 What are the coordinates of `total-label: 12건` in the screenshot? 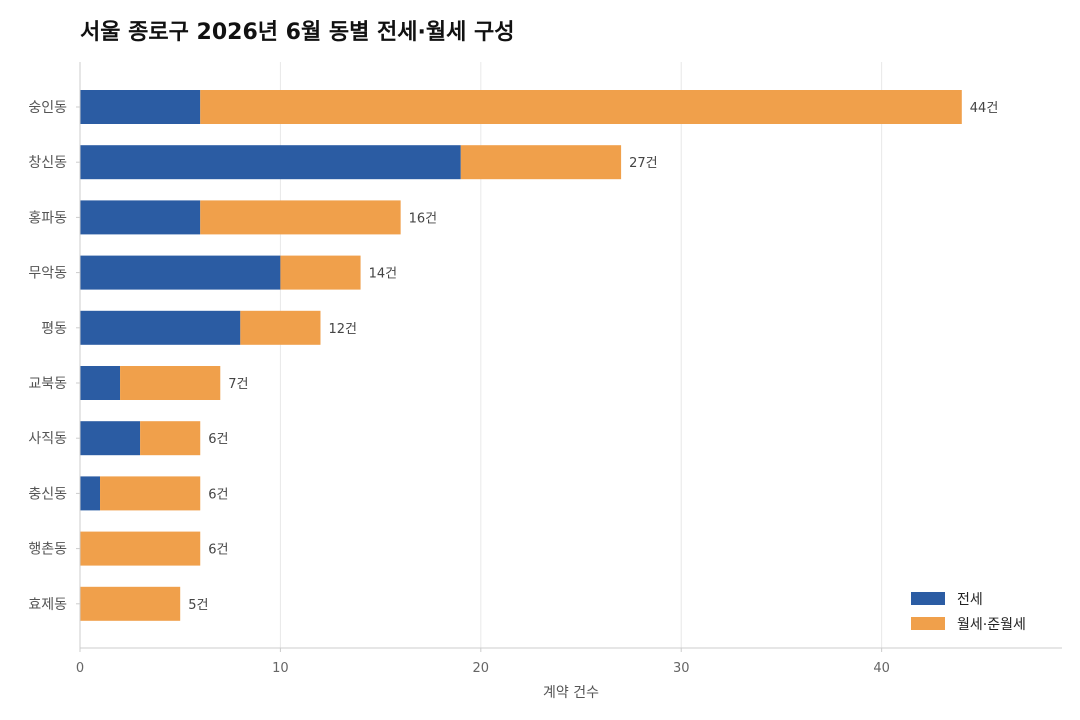 It's located at (342, 329).